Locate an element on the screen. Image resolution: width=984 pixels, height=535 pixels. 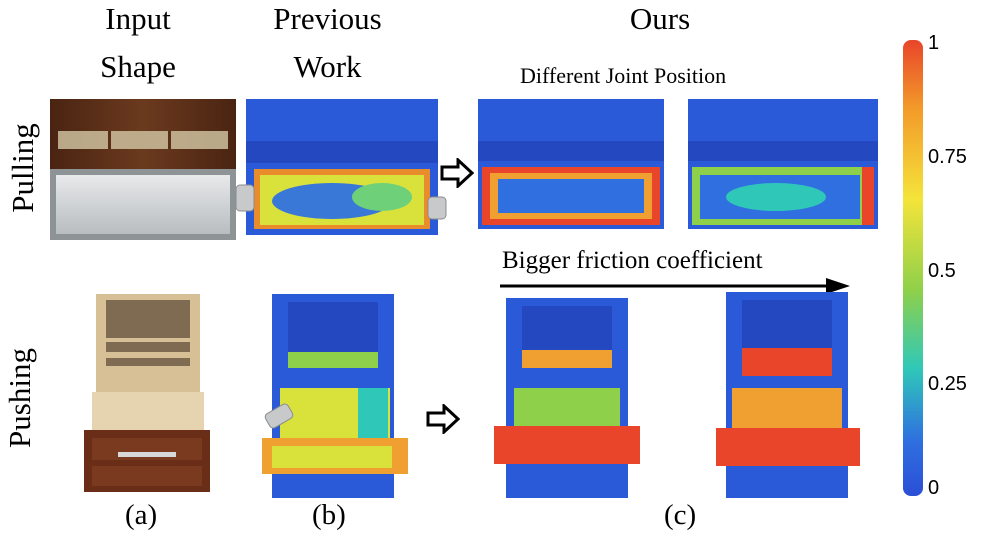
column-a-title: Input Shape is located at coordinates (138, 43).